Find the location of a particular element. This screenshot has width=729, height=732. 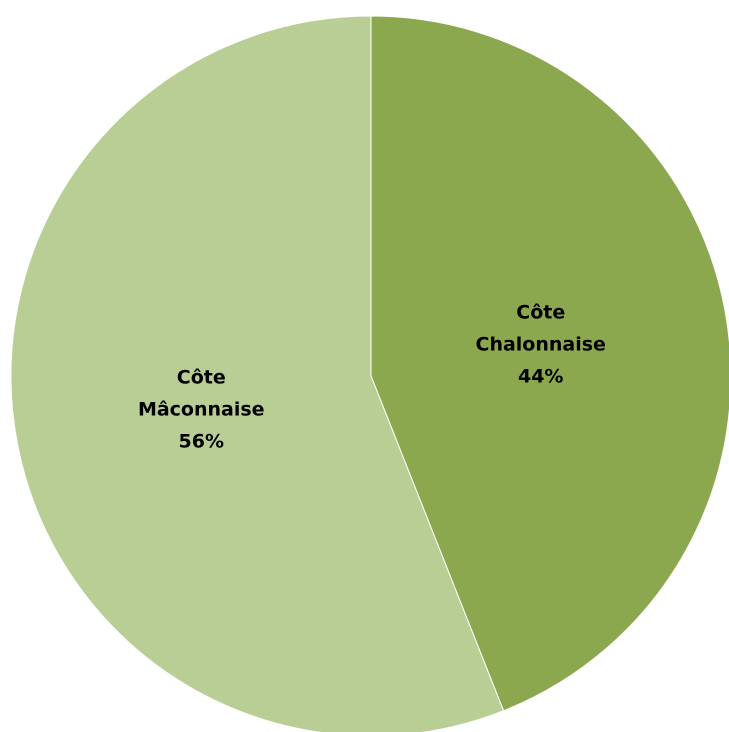

slice-name-label: Chalonnaise is located at coordinates (541, 345).